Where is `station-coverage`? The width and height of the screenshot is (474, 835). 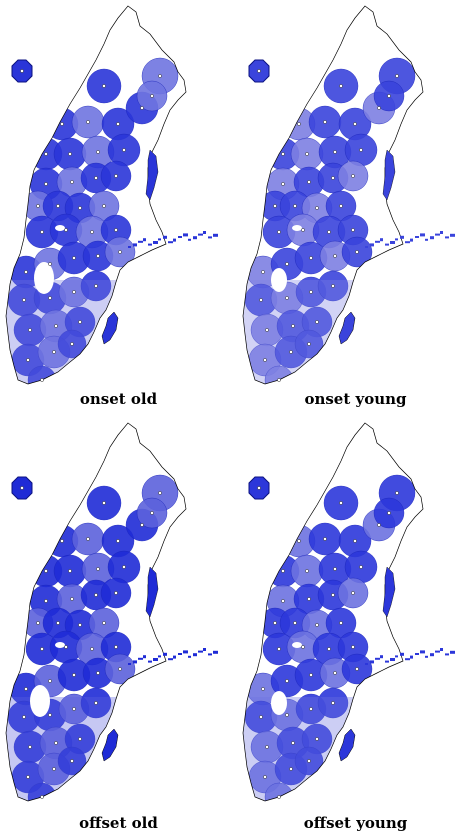
station-coverage is located at coordinates (329, 637).